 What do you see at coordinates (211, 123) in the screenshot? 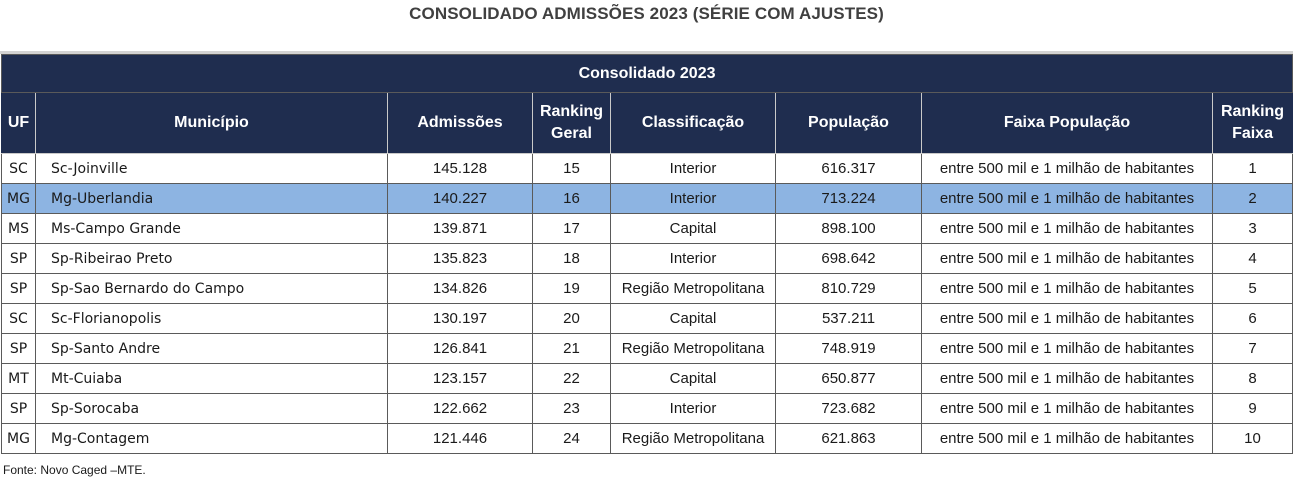
I see `column-header-municipio: Município` at bounding box center [211, 123].